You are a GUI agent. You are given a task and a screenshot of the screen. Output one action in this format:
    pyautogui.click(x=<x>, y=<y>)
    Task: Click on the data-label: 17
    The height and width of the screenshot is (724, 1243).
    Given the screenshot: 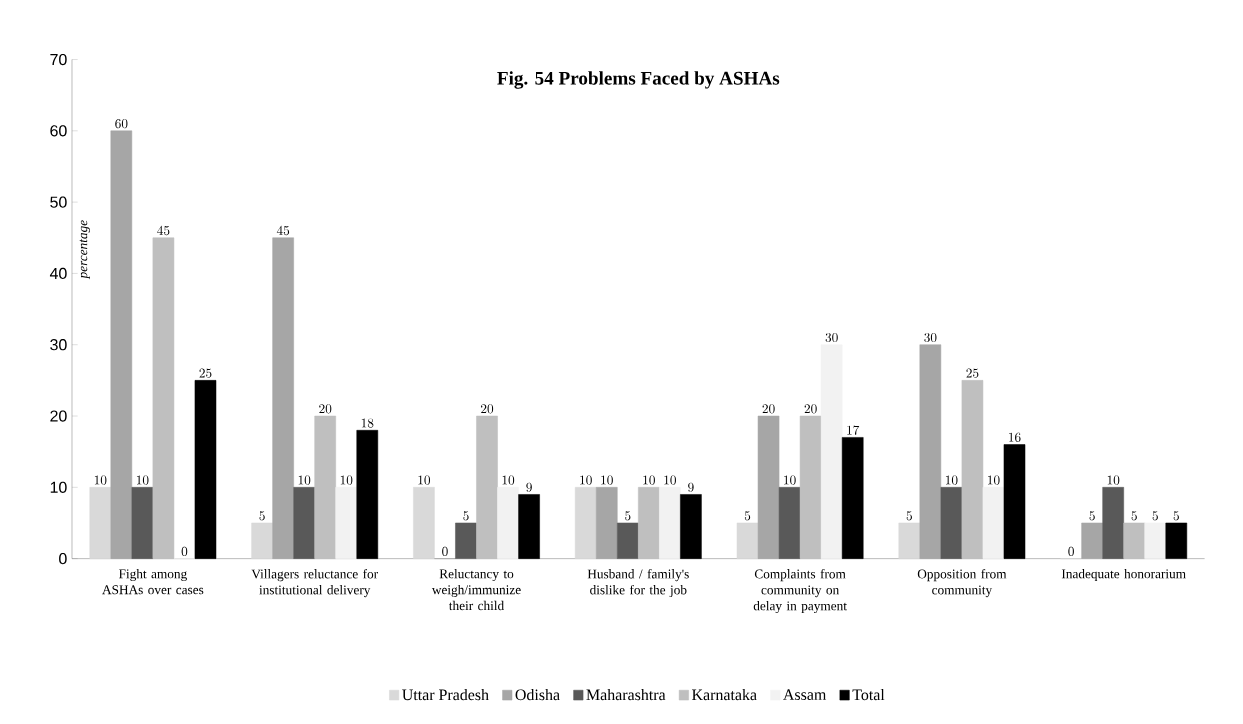 What is the action you would take?
    pyautogui.click(x=853, y=430)
    